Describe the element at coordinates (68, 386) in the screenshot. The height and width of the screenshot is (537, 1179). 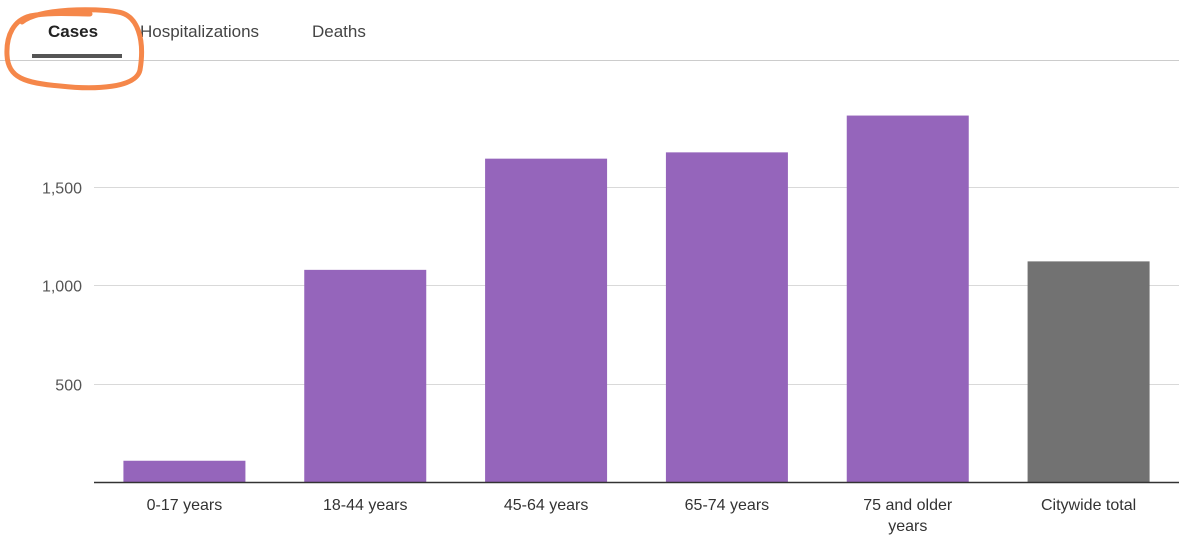
I see `y-tick-label: 500` at that location.